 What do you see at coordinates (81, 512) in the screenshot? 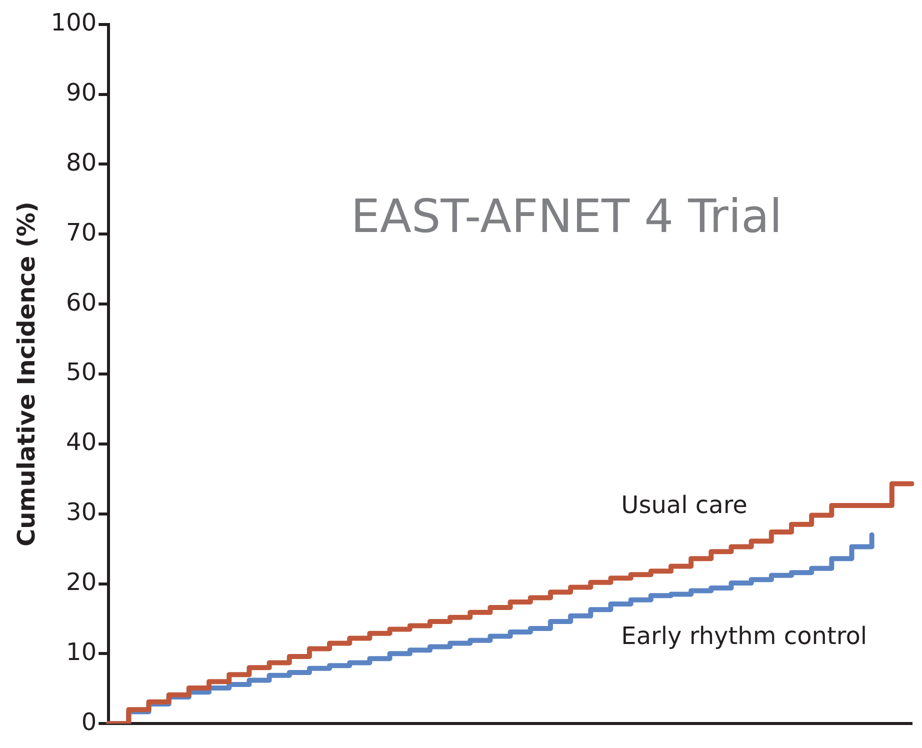
I see `y-tick-label: 30` at bounding box center [81, 512].